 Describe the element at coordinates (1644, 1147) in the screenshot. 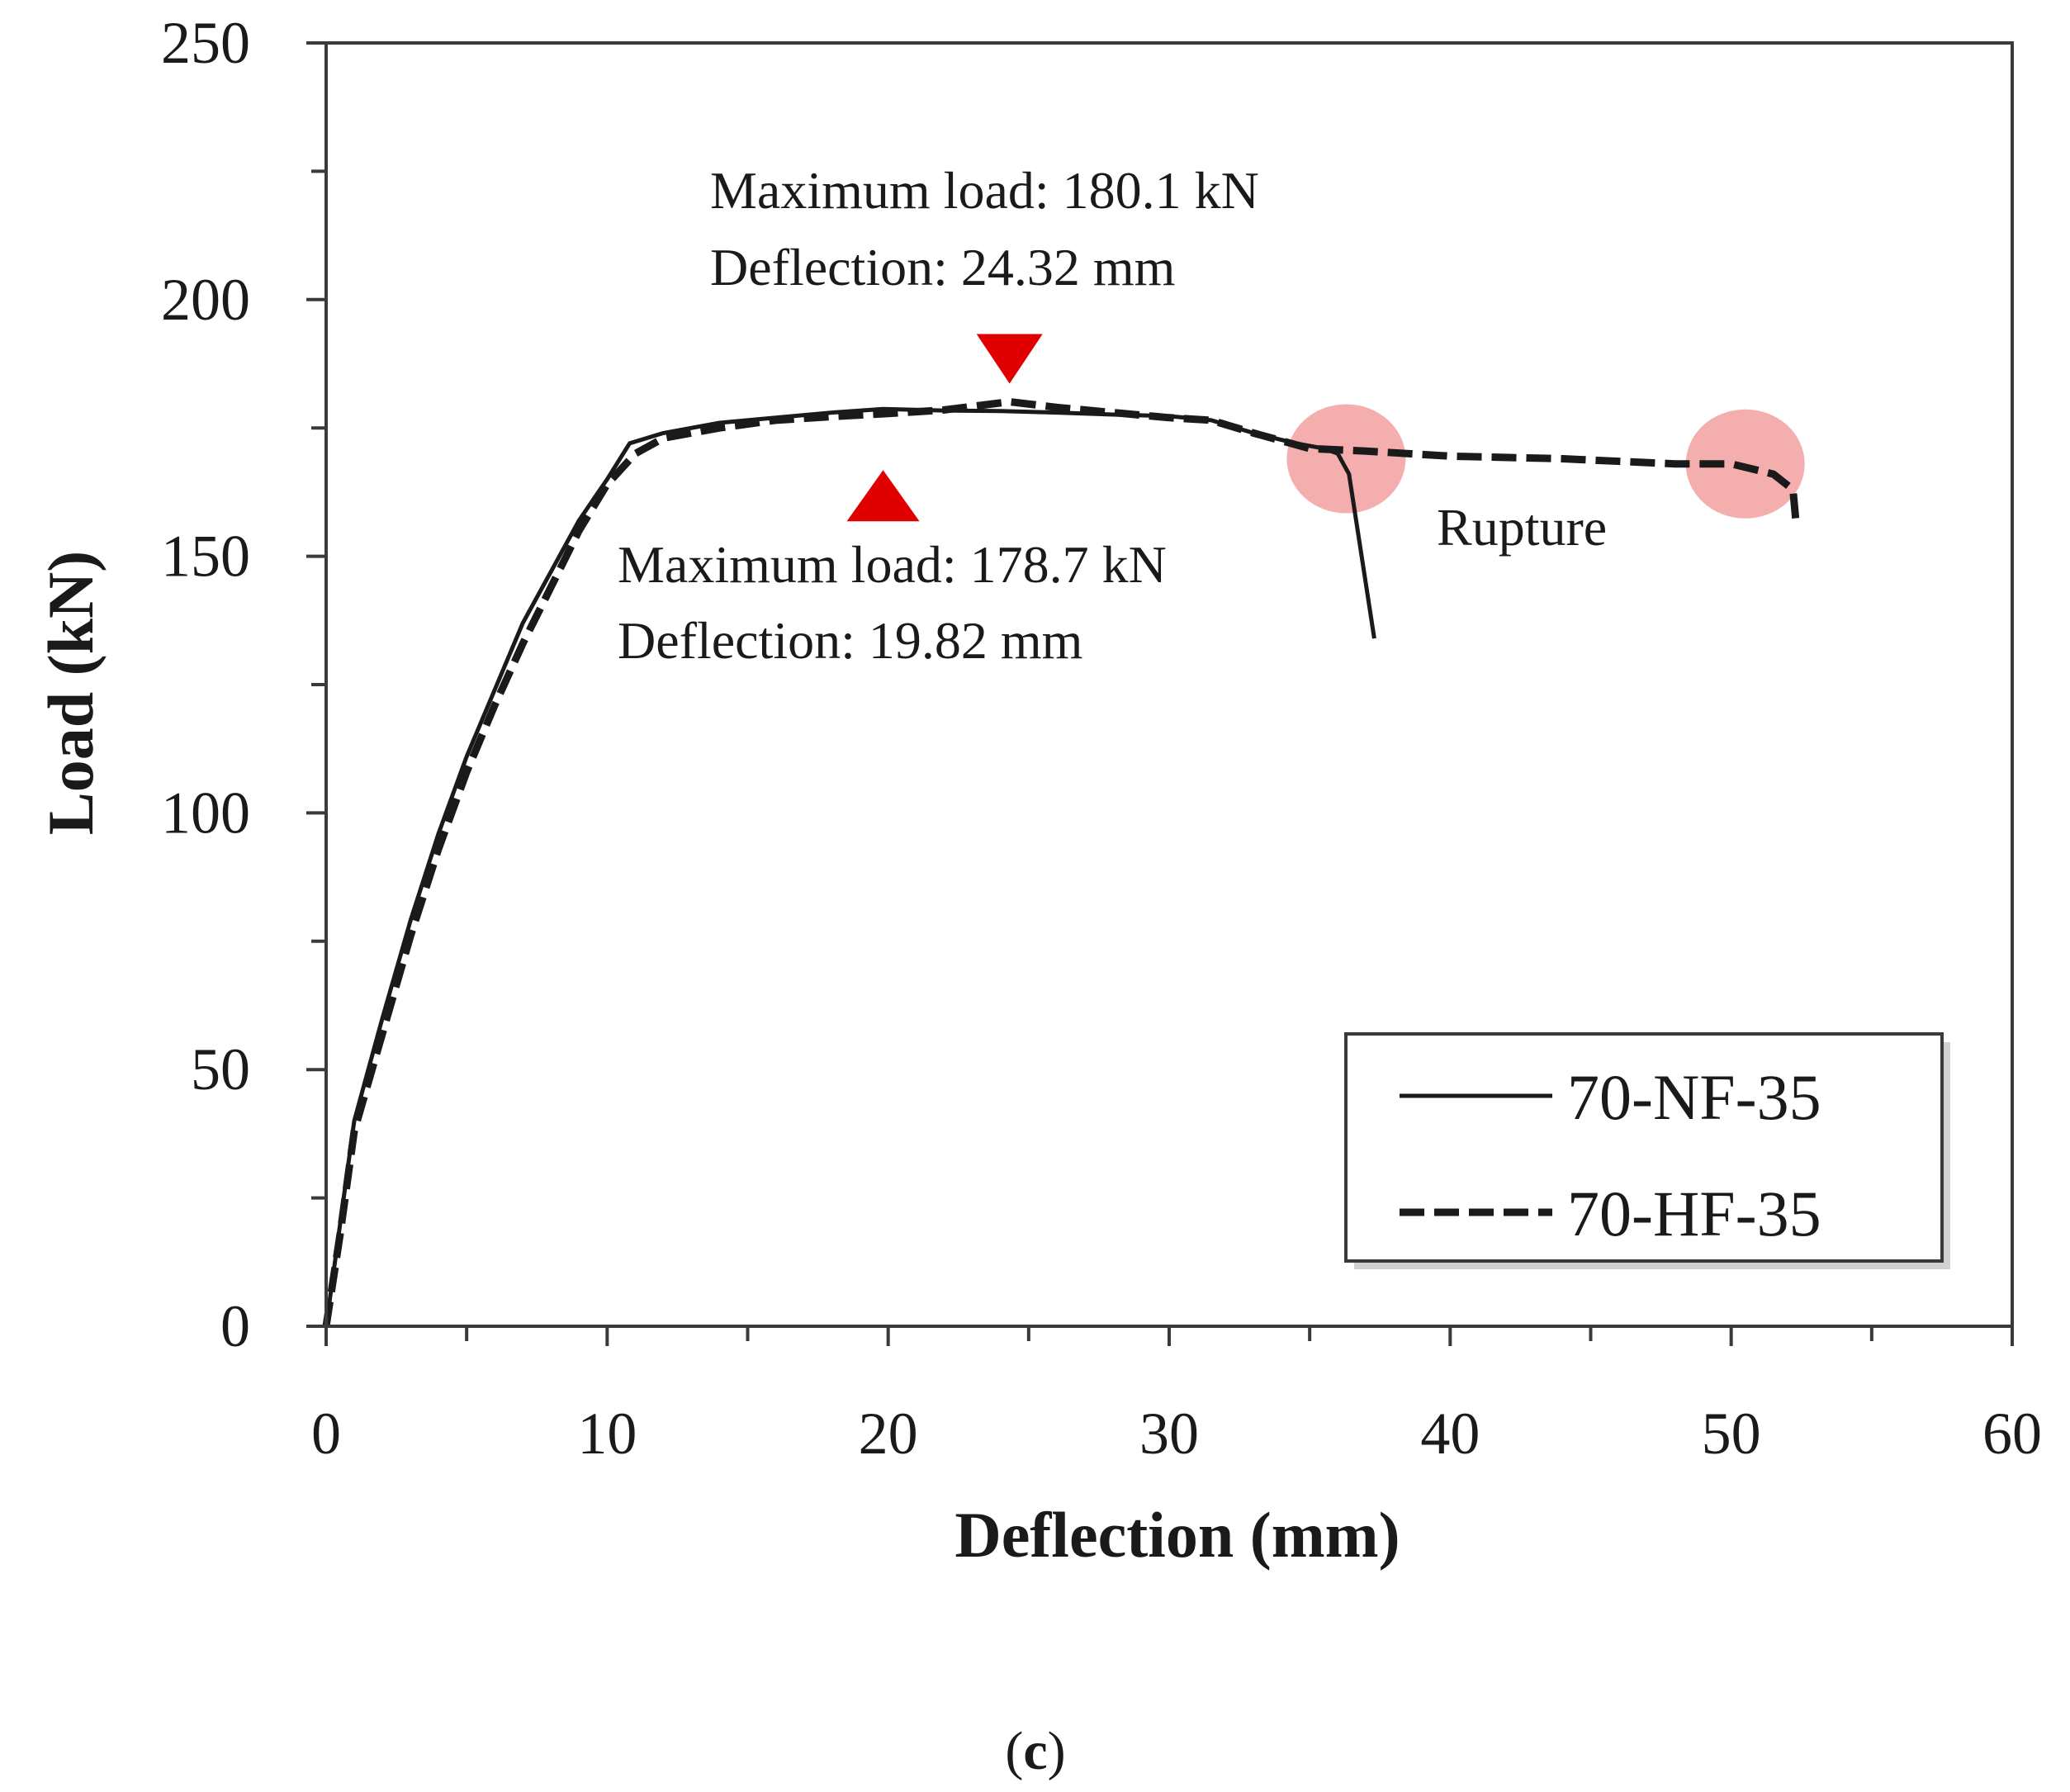

I see `legend-box` at that location.